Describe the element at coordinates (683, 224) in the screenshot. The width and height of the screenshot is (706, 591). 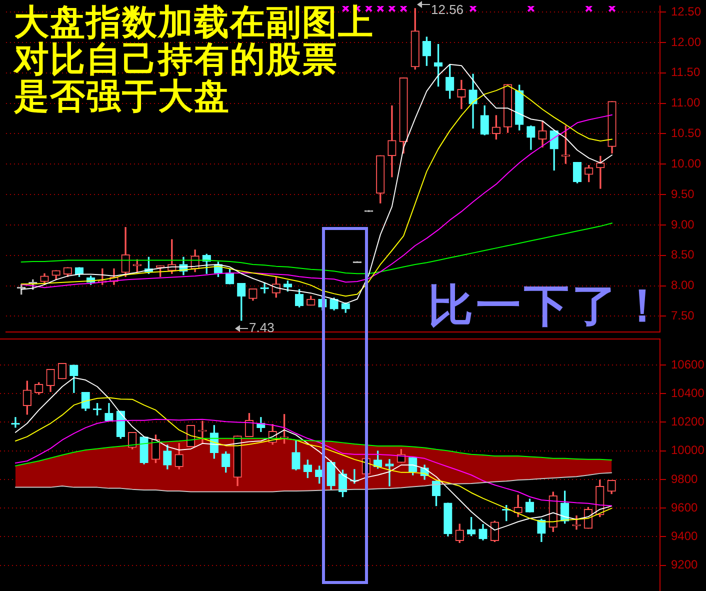
I see `y-tick-label: 9.00` at that location.